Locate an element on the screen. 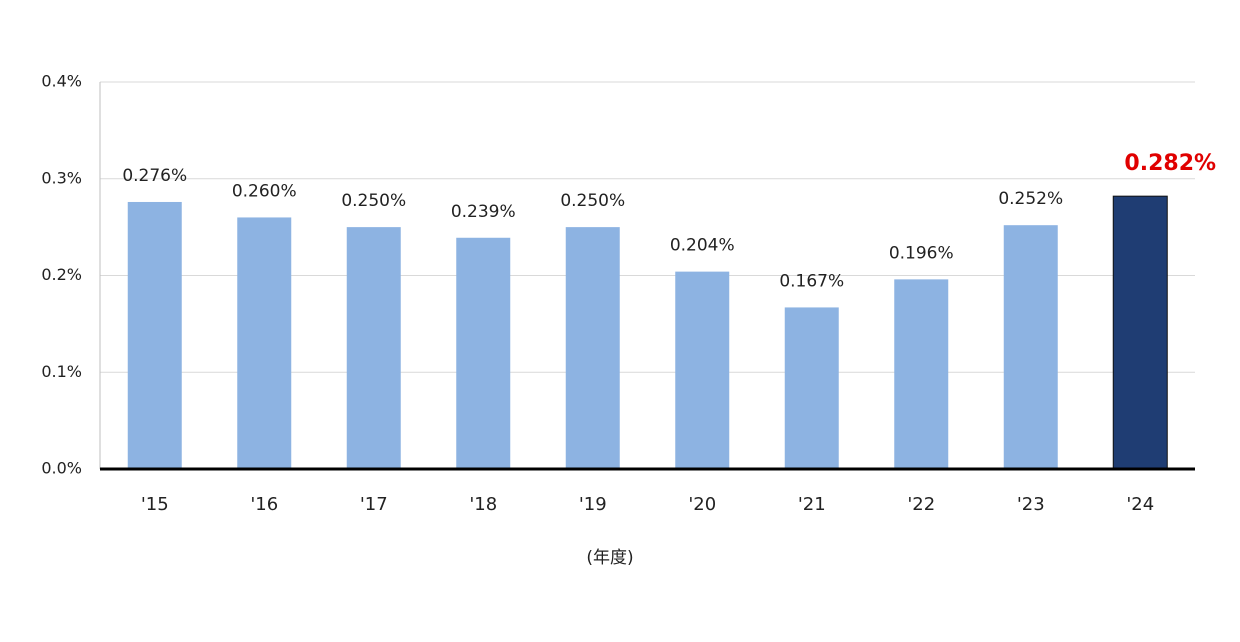 This screenshot has width=1240, height=642. x-tick-label: '21 is located at coordinates (812, 504).